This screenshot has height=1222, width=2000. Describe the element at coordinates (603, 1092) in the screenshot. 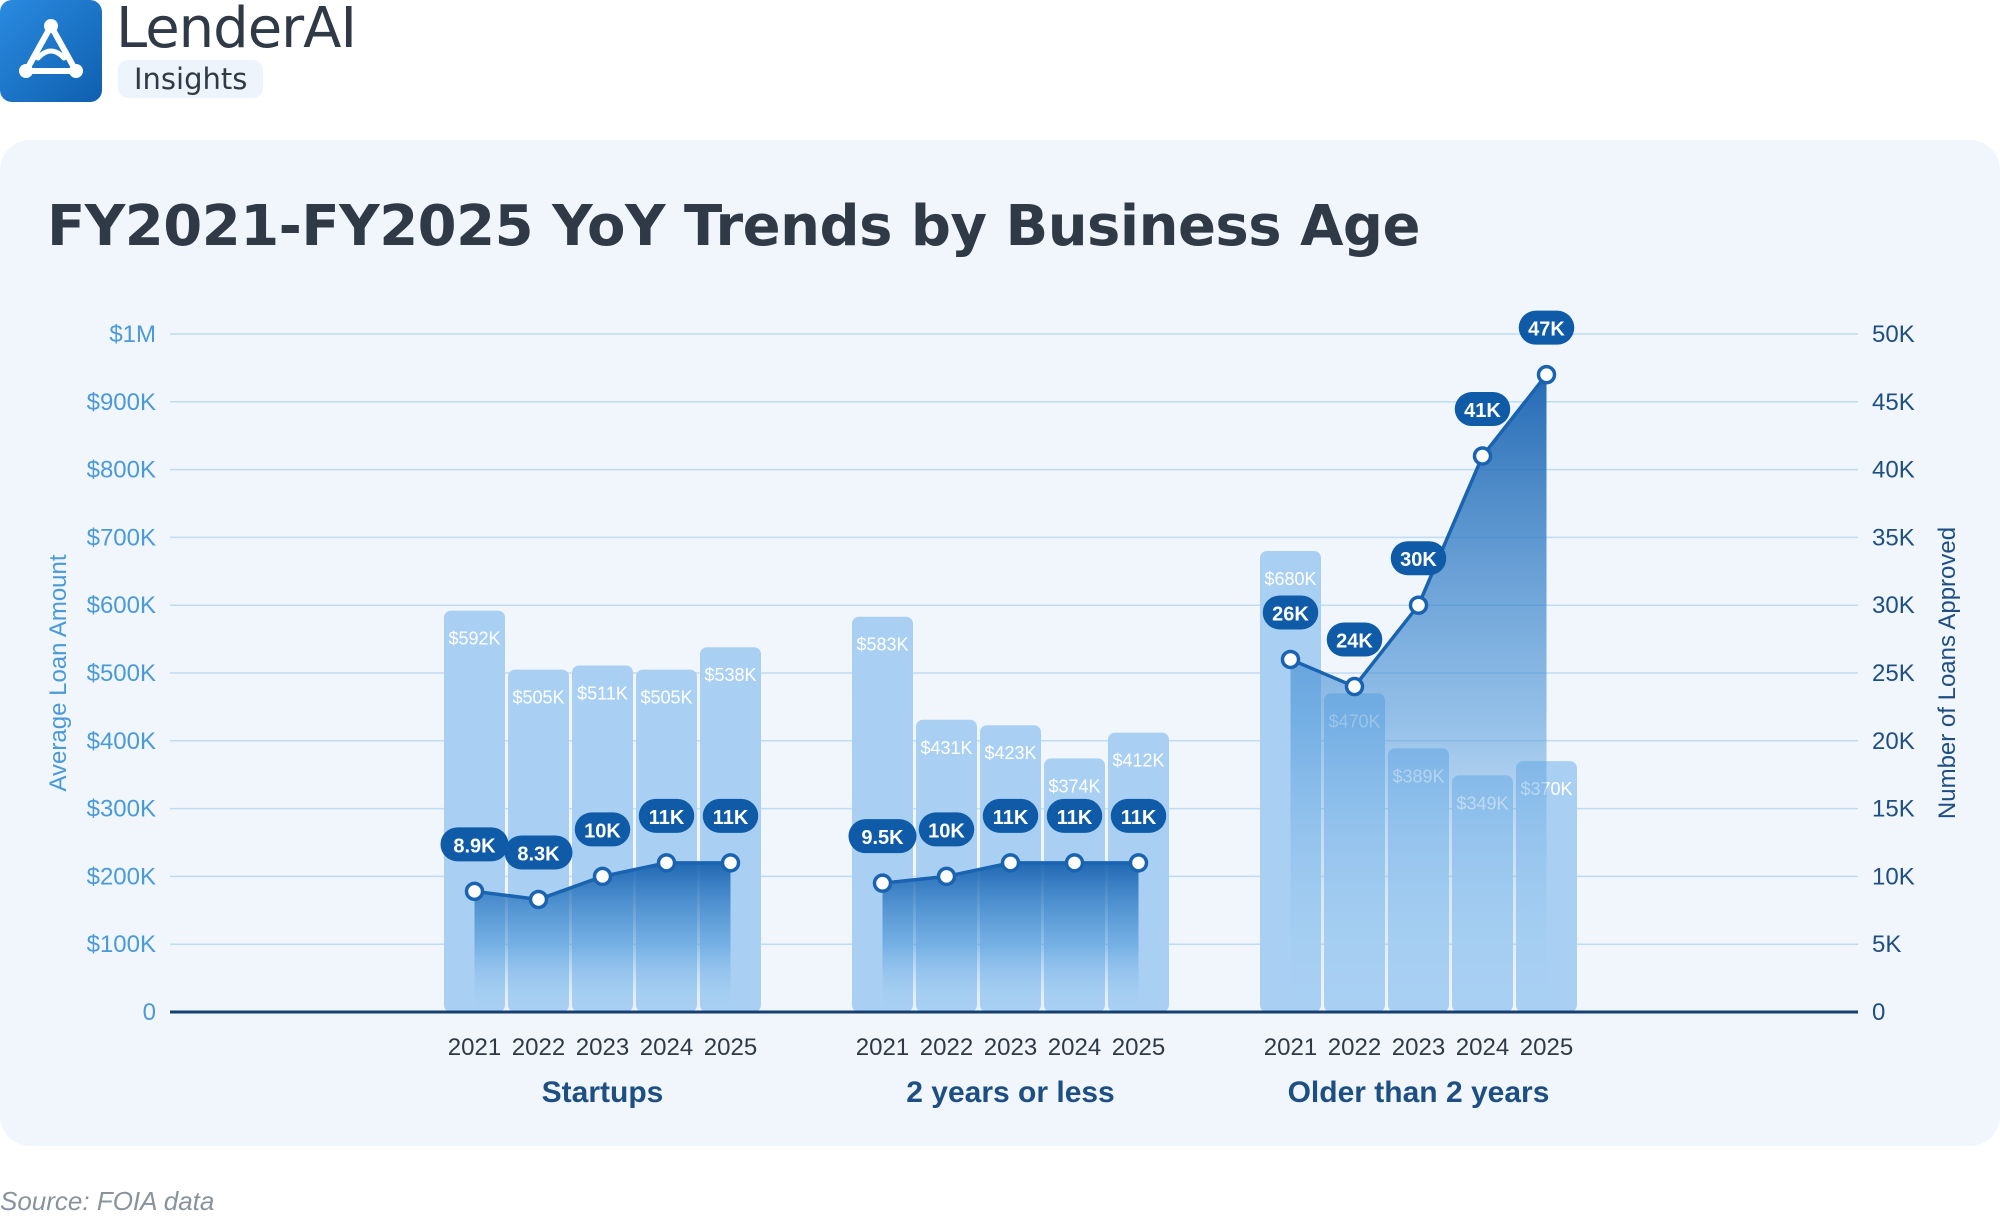

I see `group-label: Startups` at that location.